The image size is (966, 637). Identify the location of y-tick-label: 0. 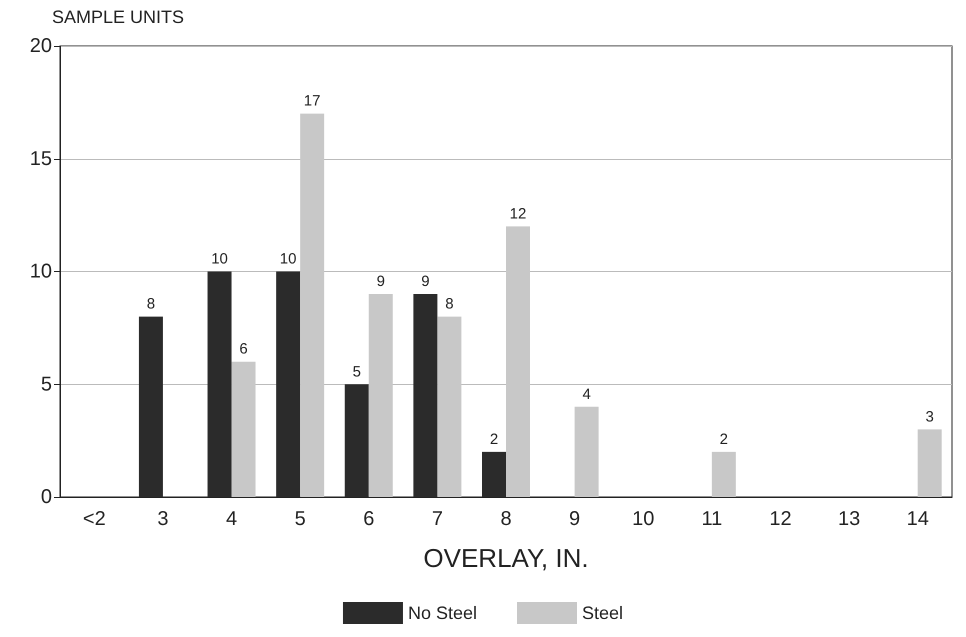
(46, 497).